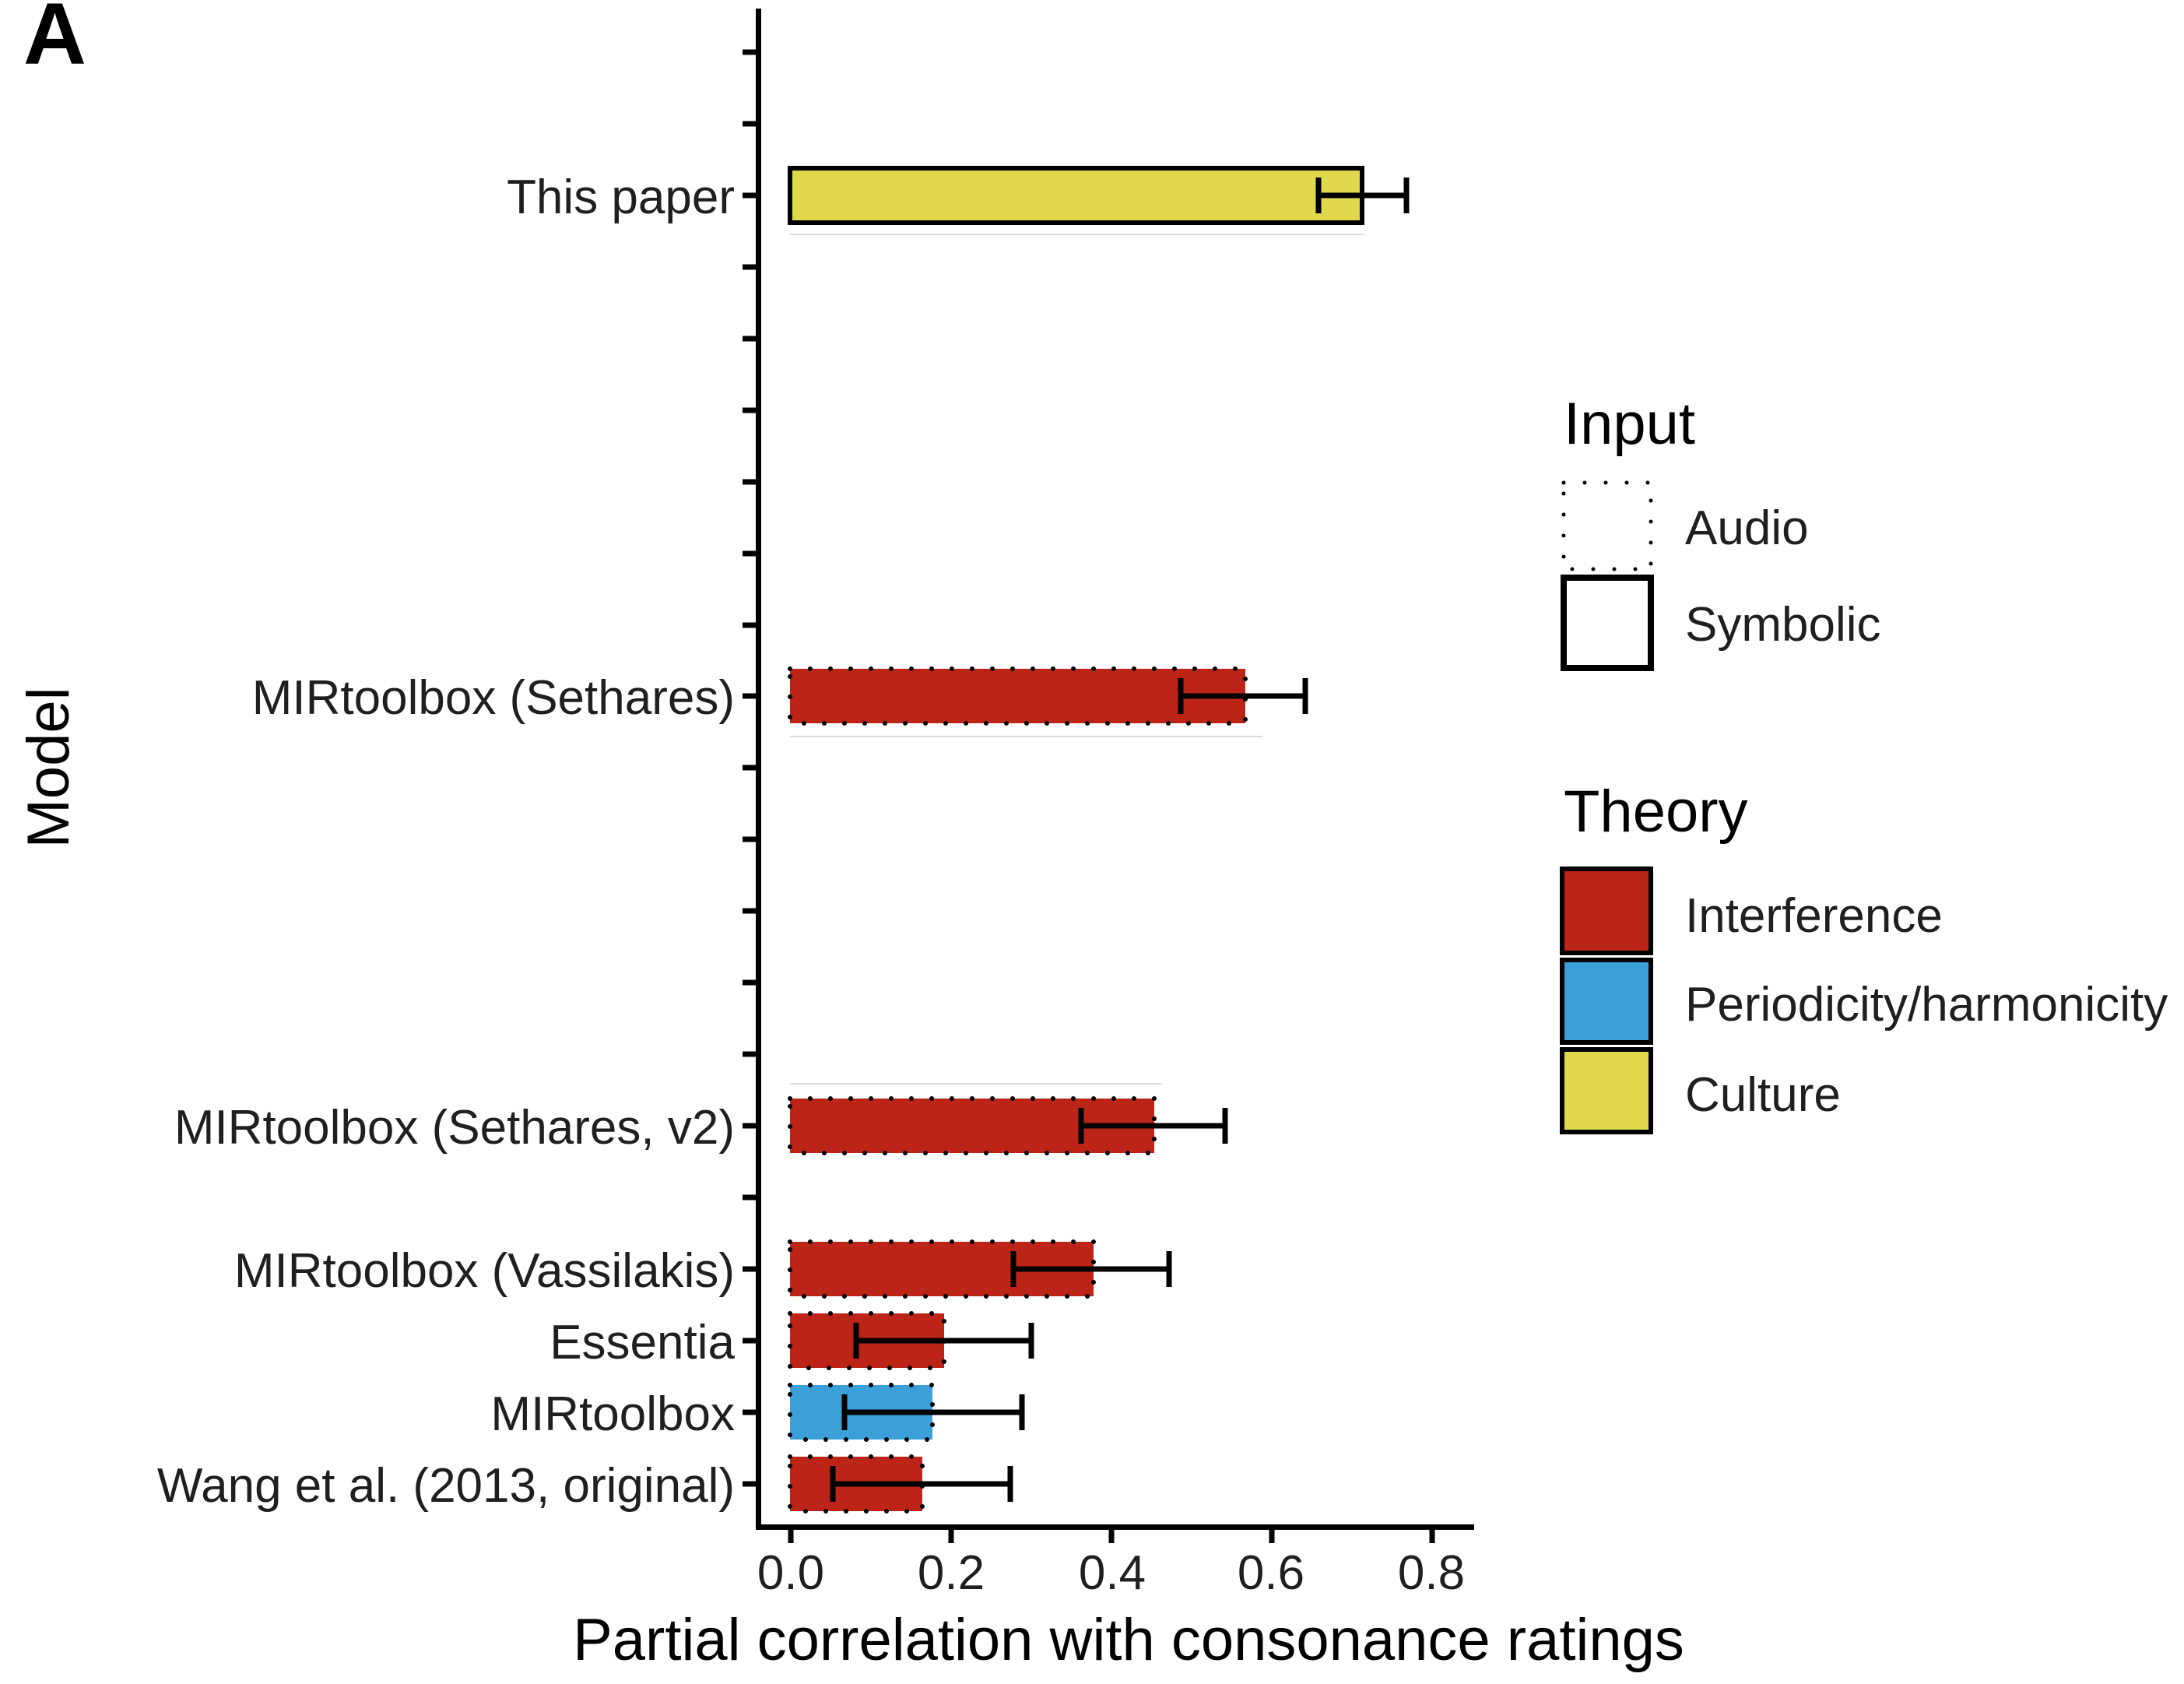 The width and height of the screenshot is (2184, 1684). I want to click on svg-text: 0.0, so click(790, 1573).